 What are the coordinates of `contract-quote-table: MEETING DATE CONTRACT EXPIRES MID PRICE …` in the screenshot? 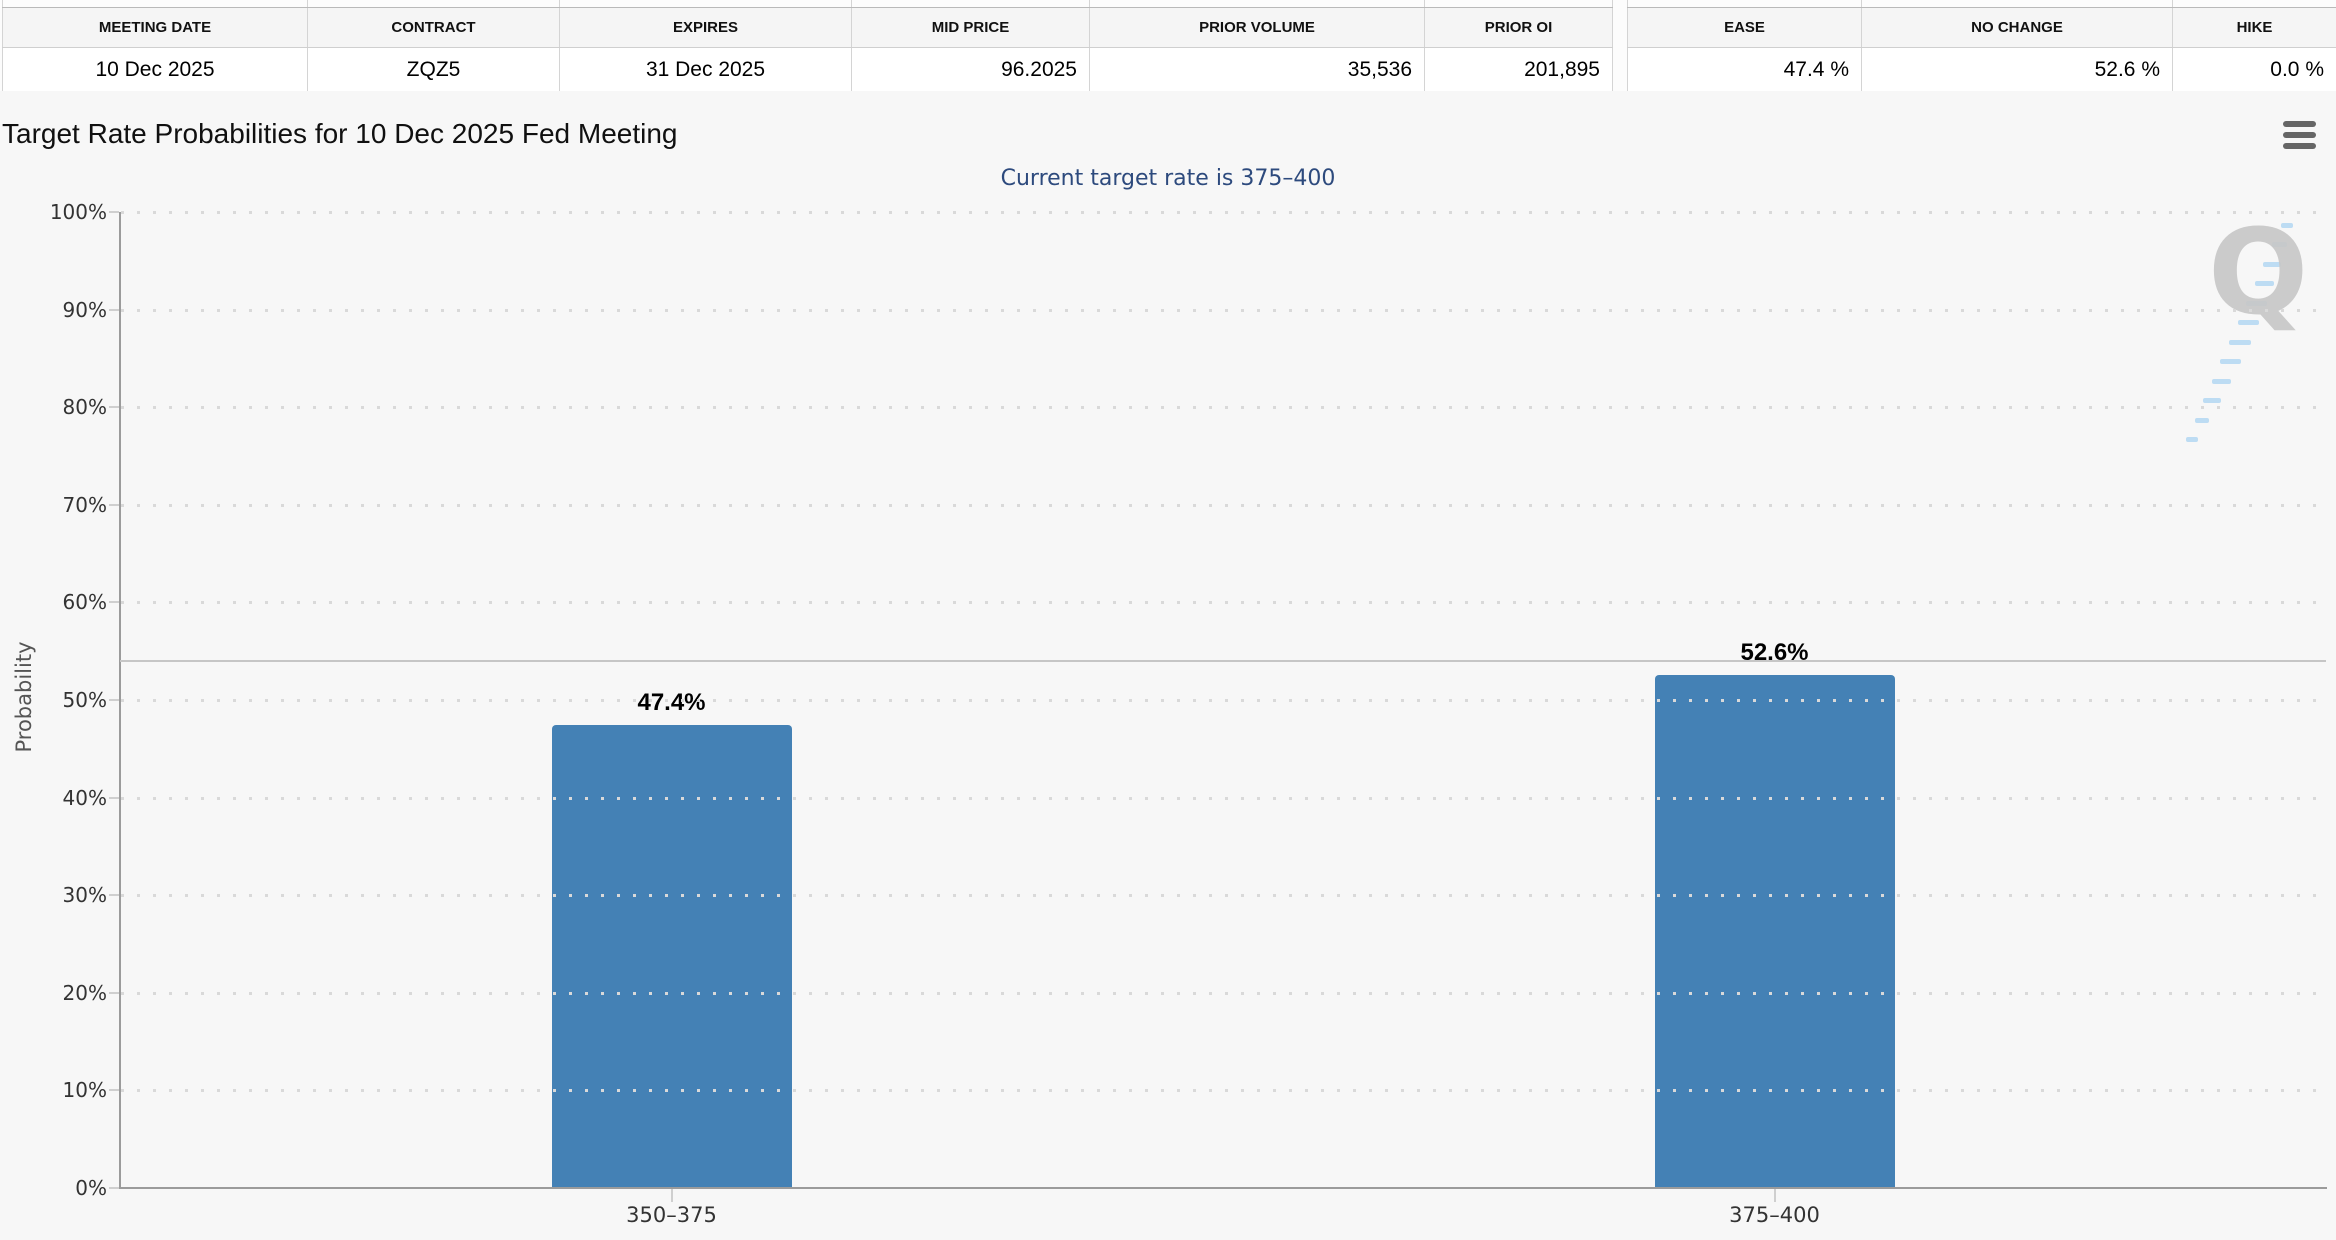 It's located at (807, 46).